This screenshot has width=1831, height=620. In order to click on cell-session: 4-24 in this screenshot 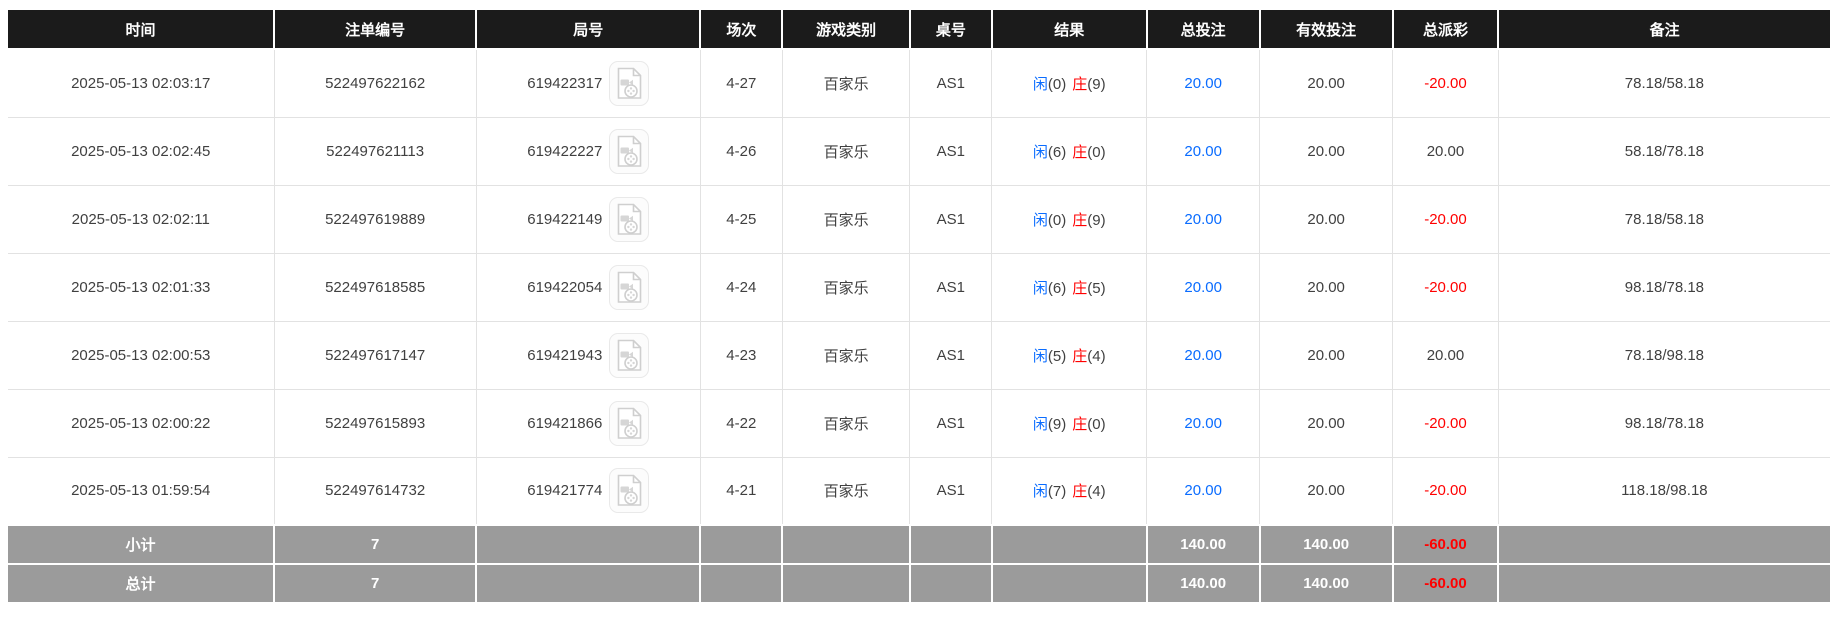, I will do `click(741, 287)`.